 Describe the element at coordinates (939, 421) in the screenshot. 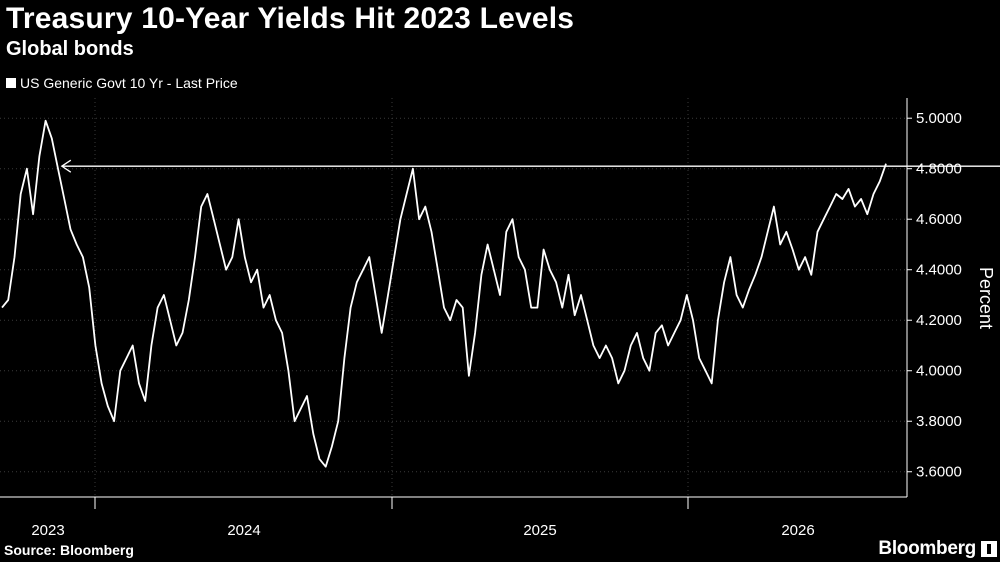

I see `y-tick-label: 3.8000` at that location.